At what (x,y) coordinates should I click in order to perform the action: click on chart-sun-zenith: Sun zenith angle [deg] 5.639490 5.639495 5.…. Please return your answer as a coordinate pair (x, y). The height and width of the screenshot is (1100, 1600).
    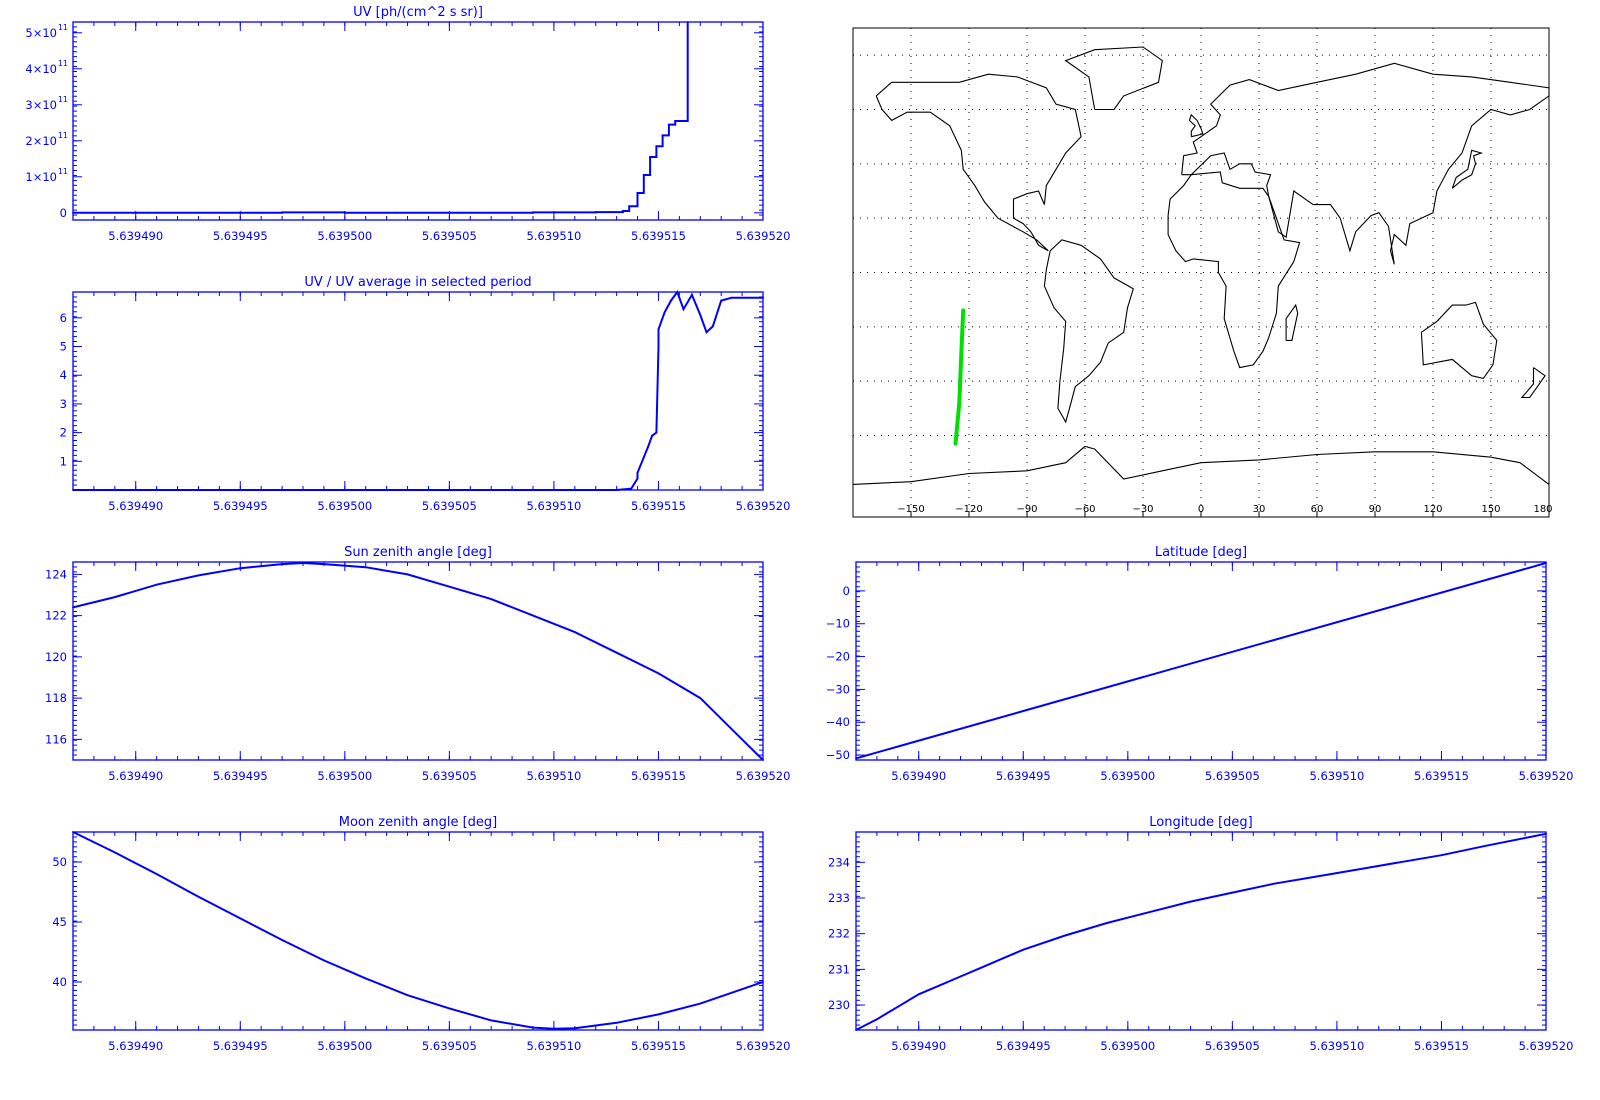
    Looking at the image, I should click on (417, 664).